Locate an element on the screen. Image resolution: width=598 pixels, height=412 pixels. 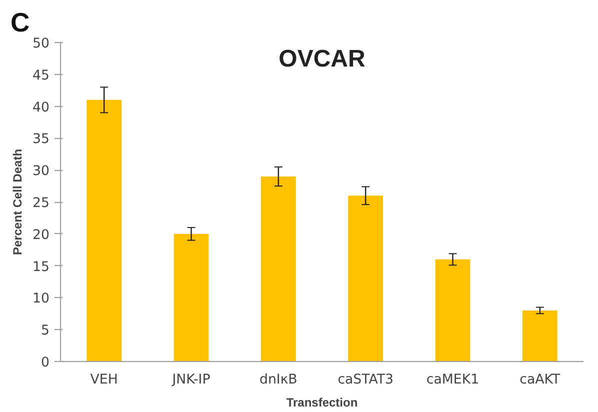
y-tick-label: 5 is located at coordinates (45, 331).